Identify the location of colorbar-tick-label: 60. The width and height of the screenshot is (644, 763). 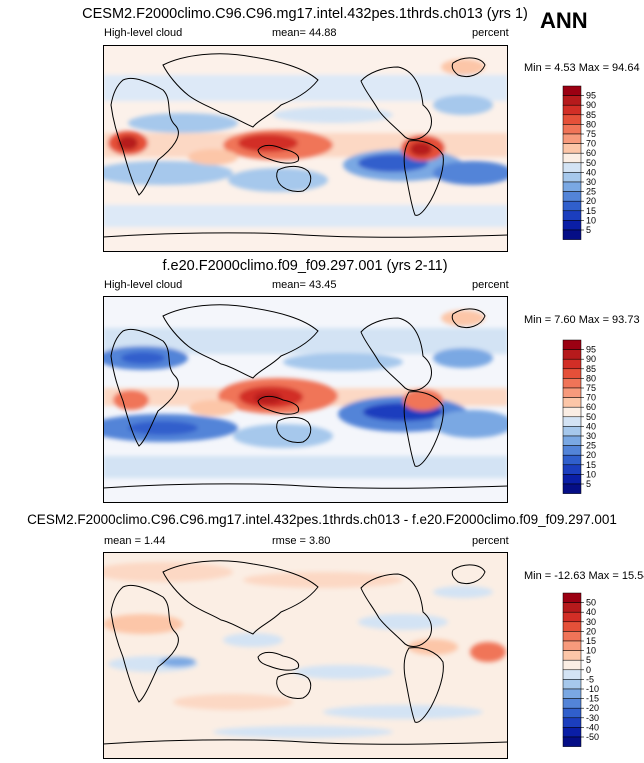
(591, 153).